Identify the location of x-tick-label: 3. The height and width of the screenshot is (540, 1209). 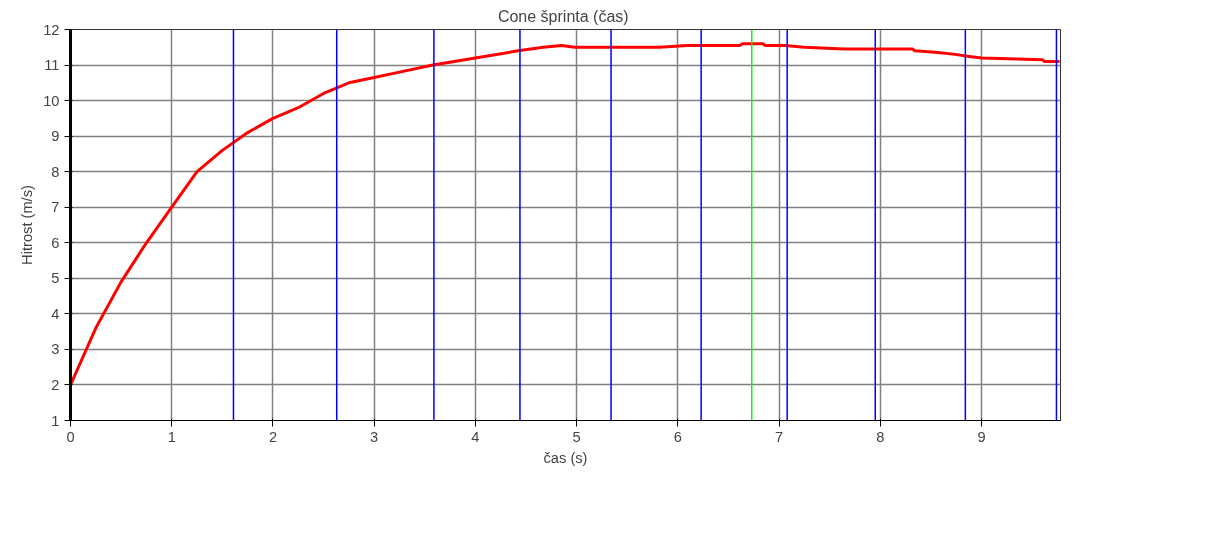
(374, 436).